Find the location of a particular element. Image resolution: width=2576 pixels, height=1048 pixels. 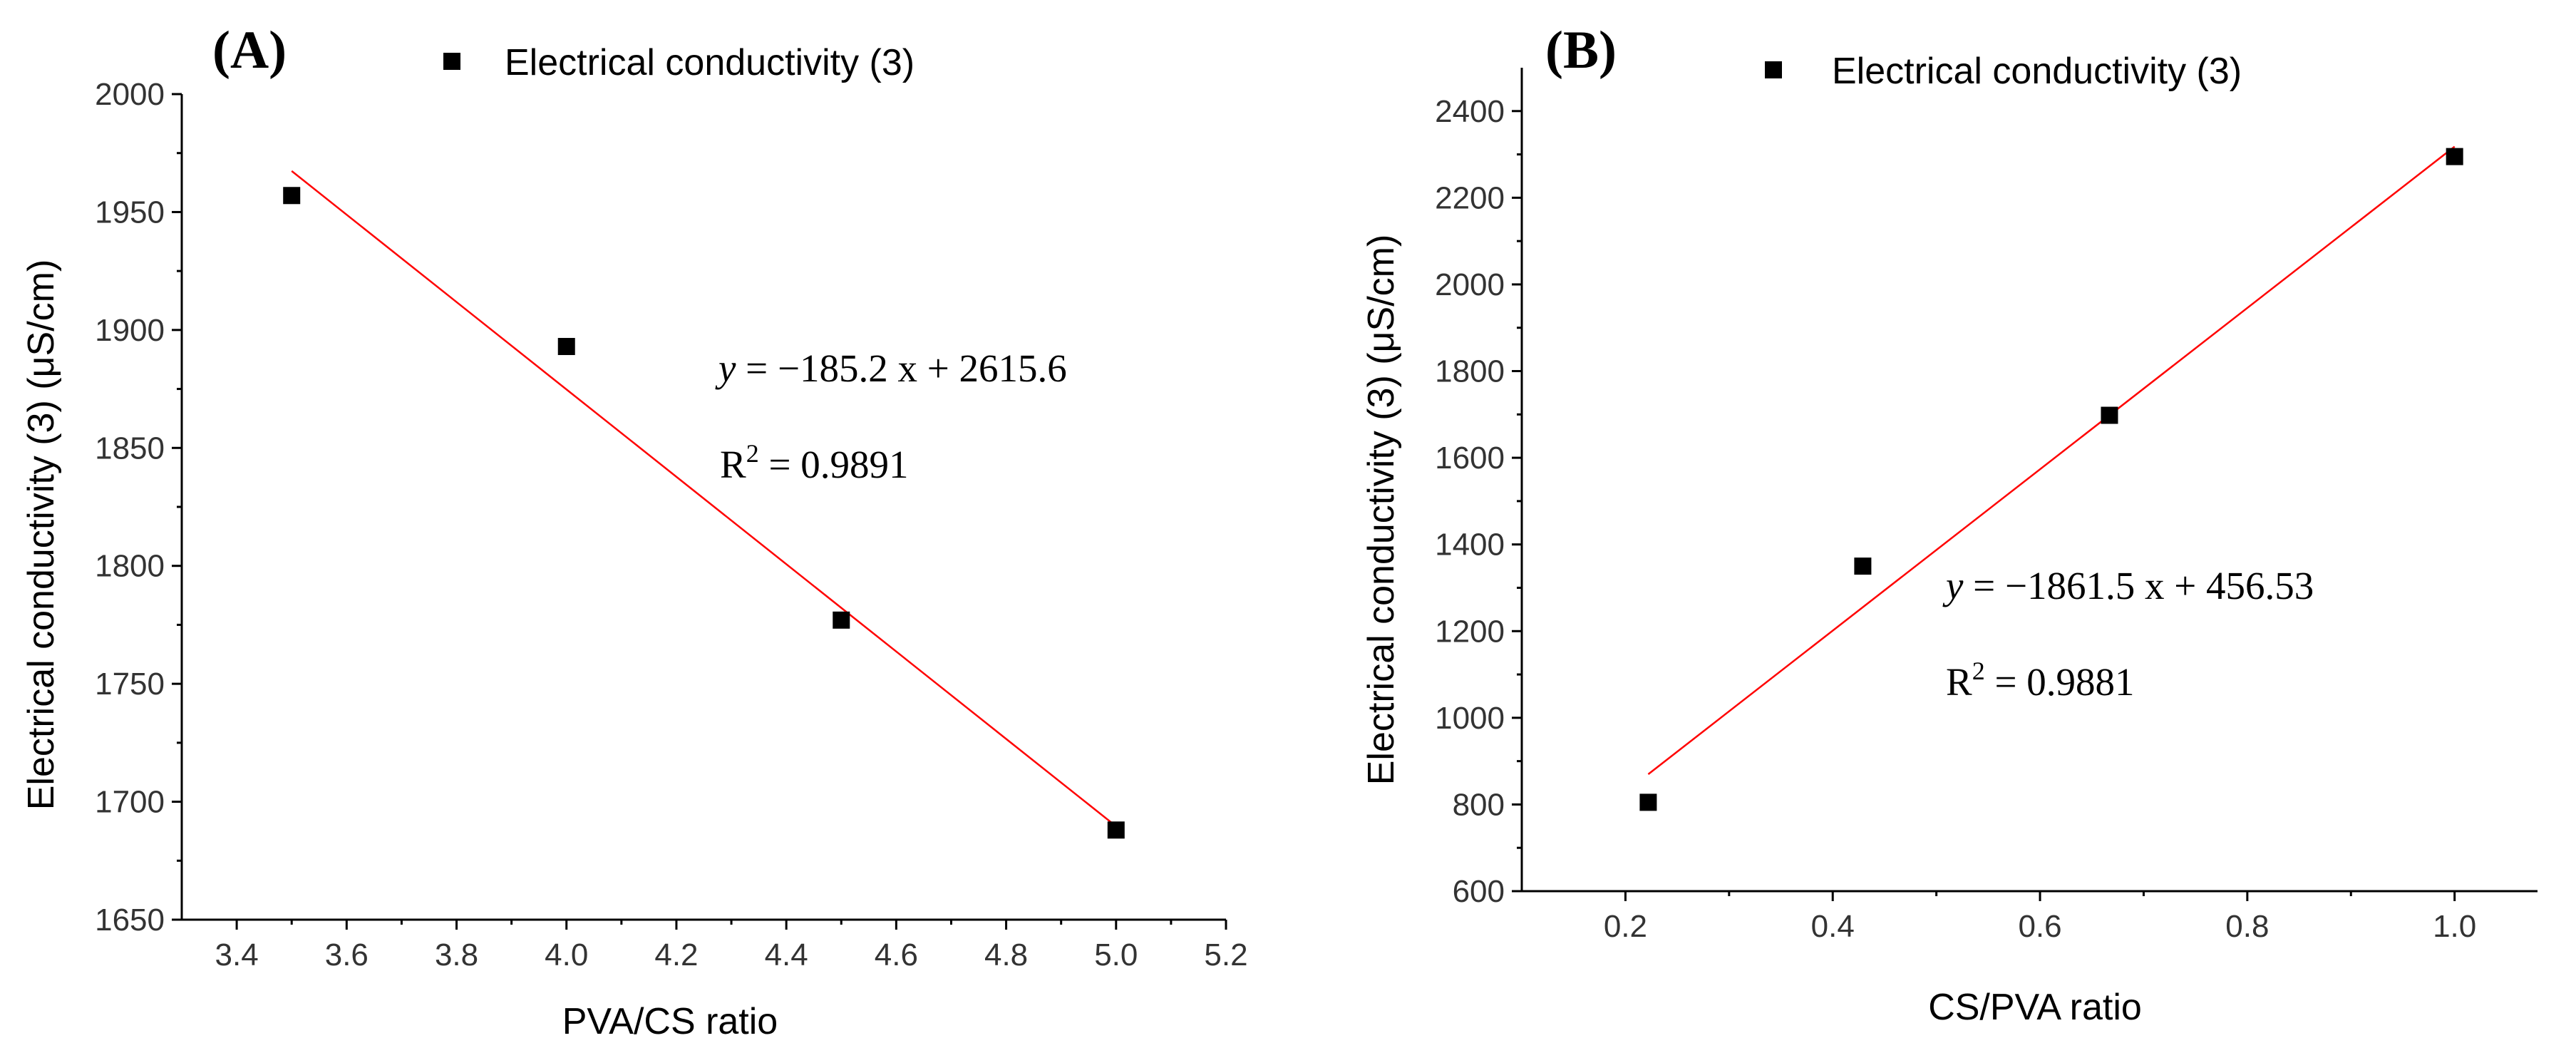

panel-b-r2-prefix: R is located at coordinates (1959, 682).